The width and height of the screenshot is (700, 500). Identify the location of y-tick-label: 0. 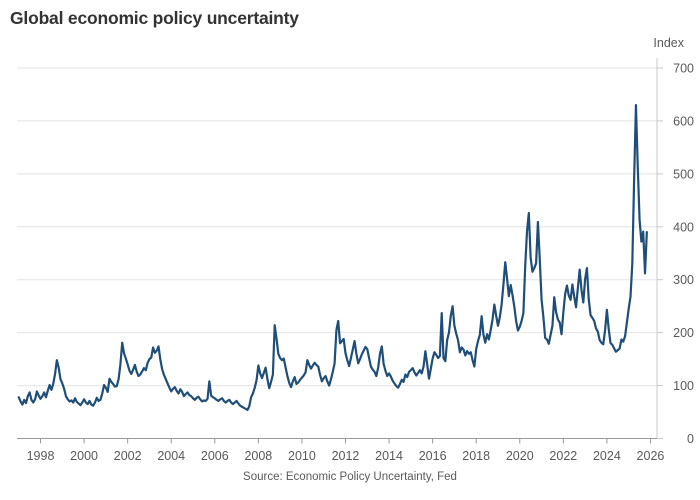
(690, 439).